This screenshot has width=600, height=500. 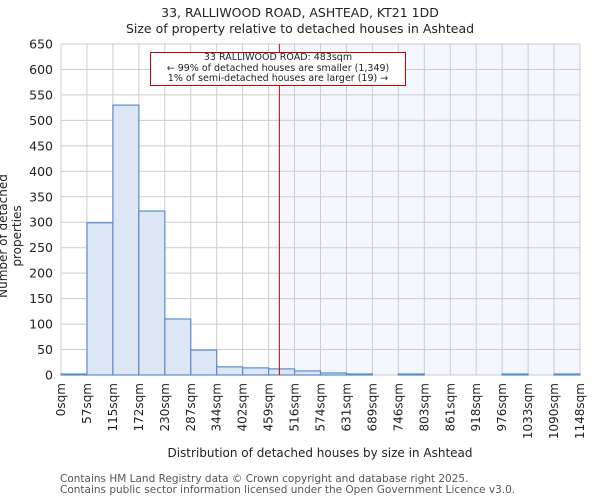 What do you see at coordinates (41, 273) in the screenshot?
I see `y-tick-label: 200` at bounding box center [41, 273].